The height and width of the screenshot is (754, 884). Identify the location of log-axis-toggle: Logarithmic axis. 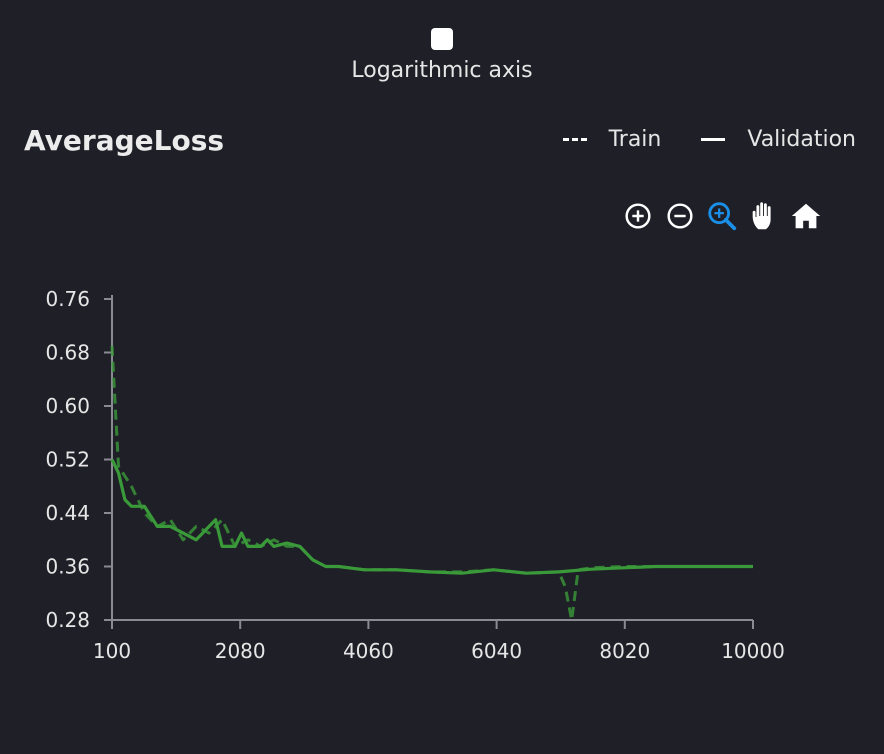
(442, 55).